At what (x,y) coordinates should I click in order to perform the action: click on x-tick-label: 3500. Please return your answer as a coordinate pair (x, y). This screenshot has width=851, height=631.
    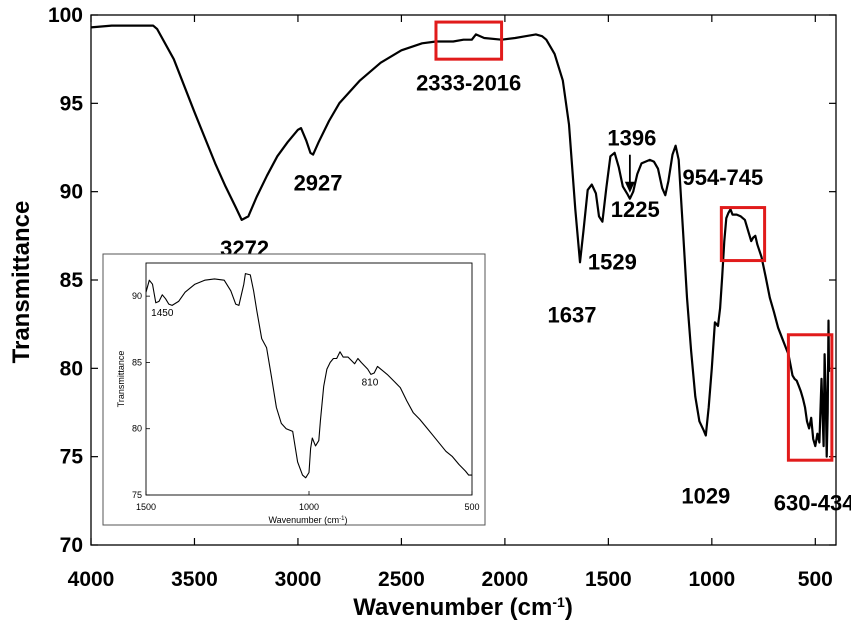
    Looking at the image, I should click on (194, 579).